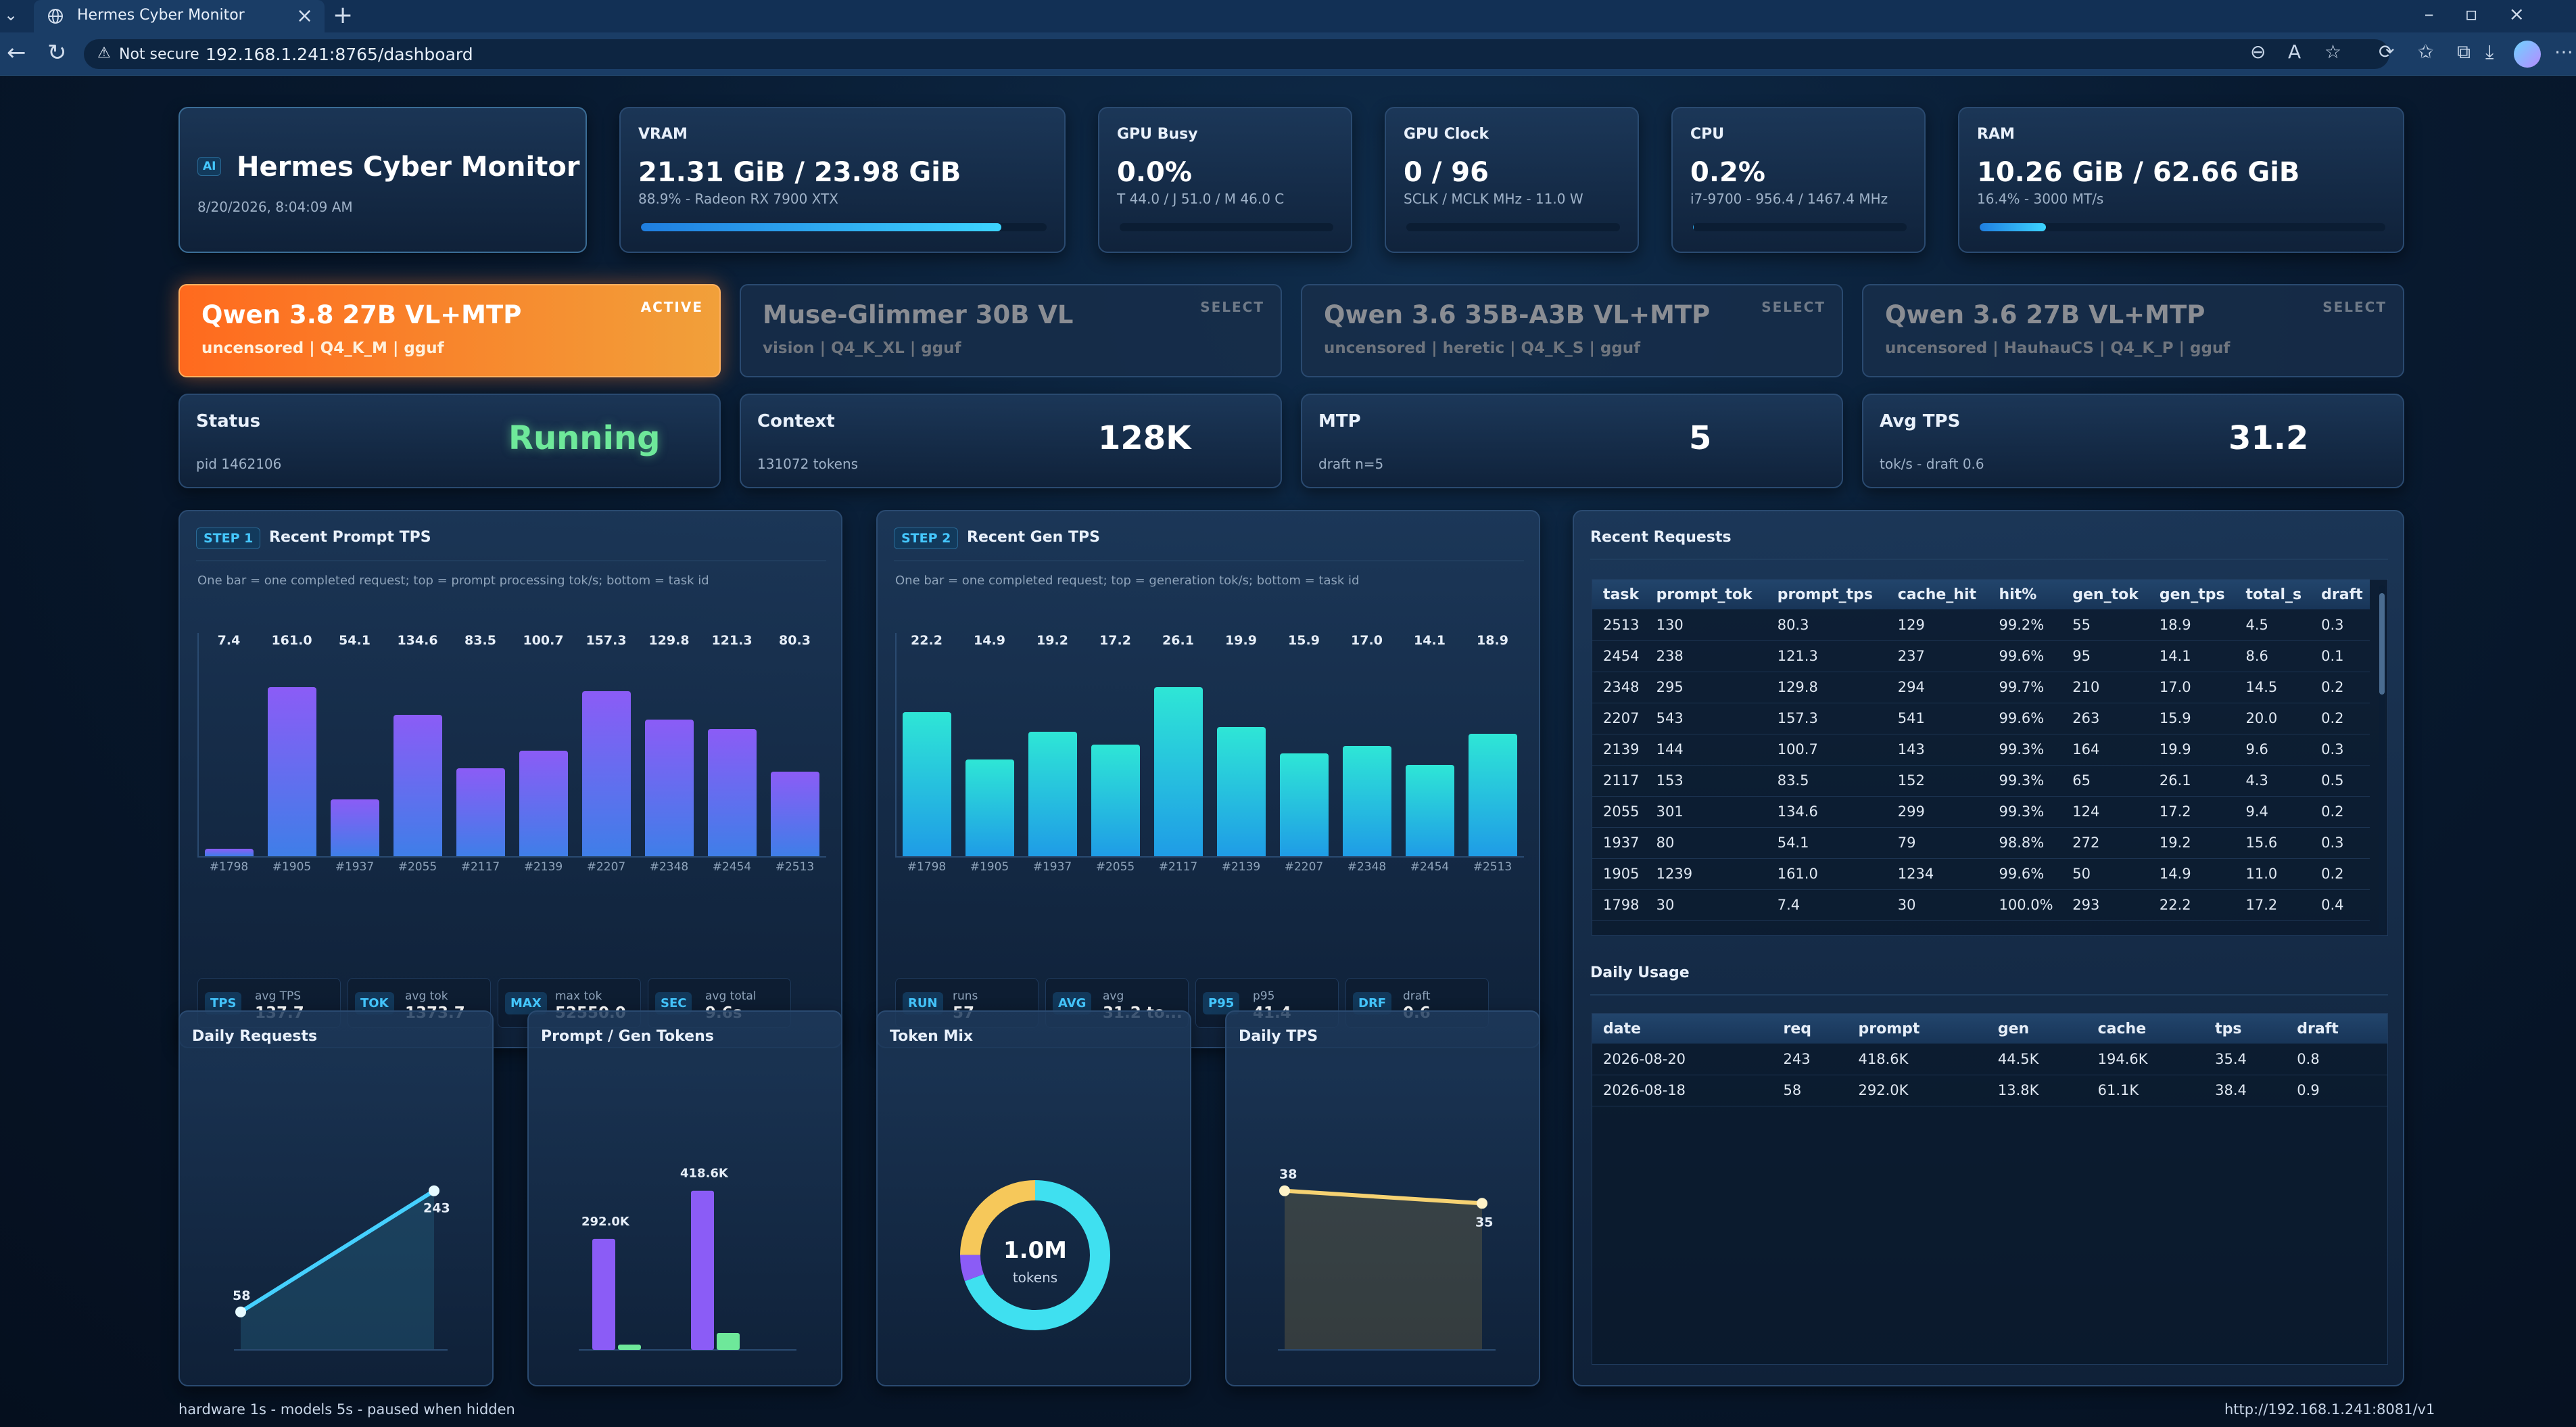 The image size is (2576, 1427). Describe the element at coordinates (2464, 52) in the screenshot. I see `collections-icon: ⧉` at that location.